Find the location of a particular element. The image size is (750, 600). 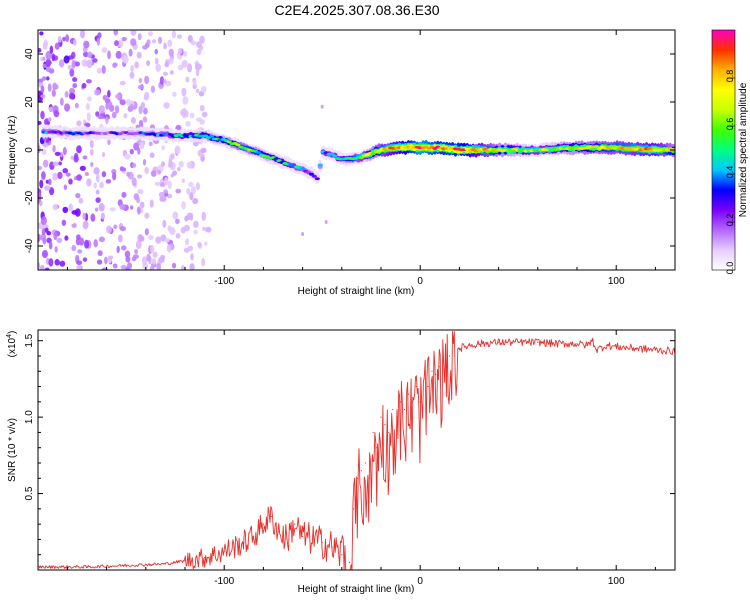

snr-multiplier-exponent: 4 is located at coordinates (9, 336).